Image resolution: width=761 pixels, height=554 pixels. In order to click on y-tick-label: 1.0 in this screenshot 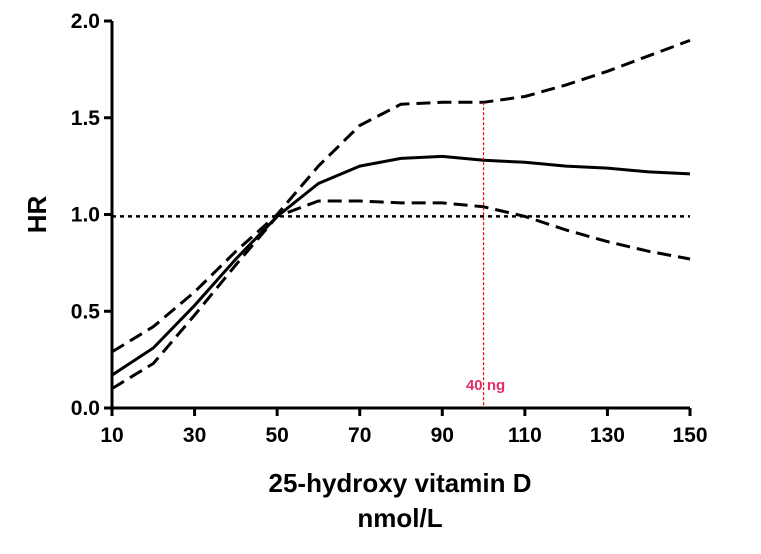, I will do `click(85, 215)`.